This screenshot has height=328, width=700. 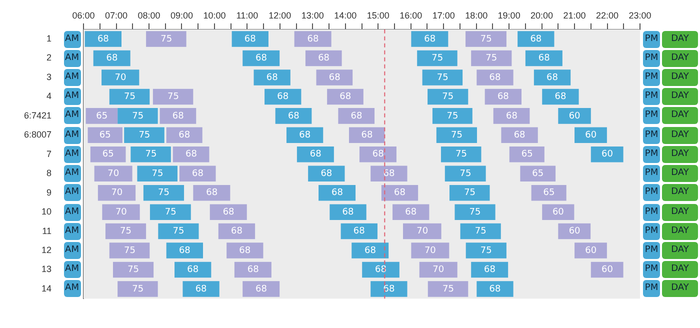 What do you see at coordinates (312, 15) in the screenshot?
I see `x-tick-label: 13:00` at bounding box center [312, 15].